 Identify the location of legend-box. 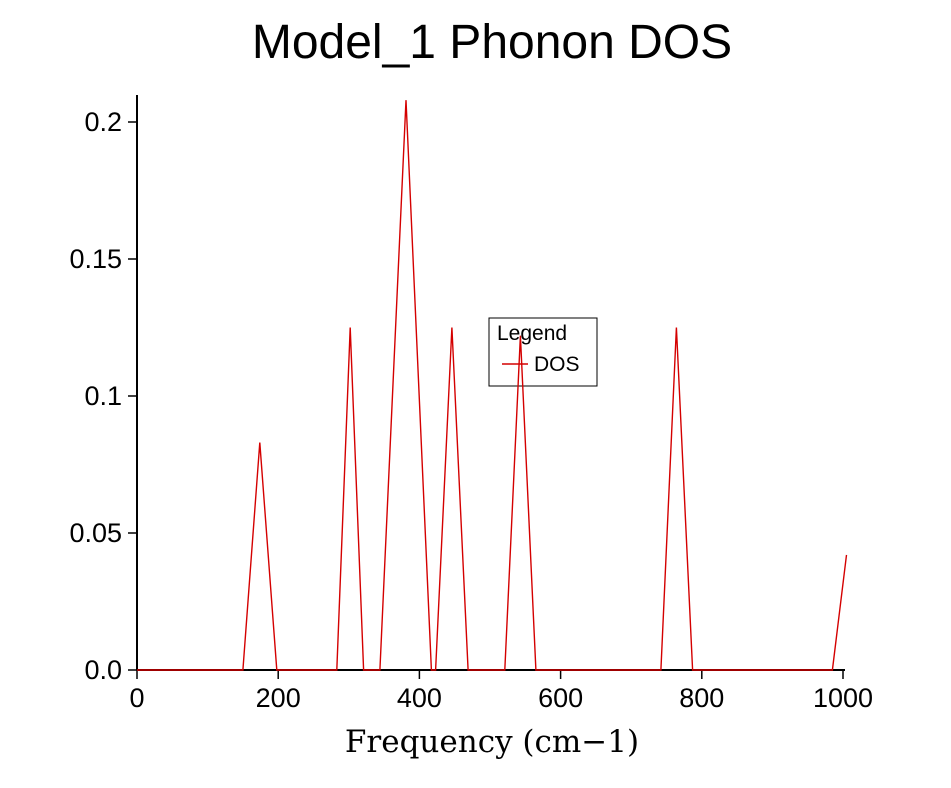
(543, 352).